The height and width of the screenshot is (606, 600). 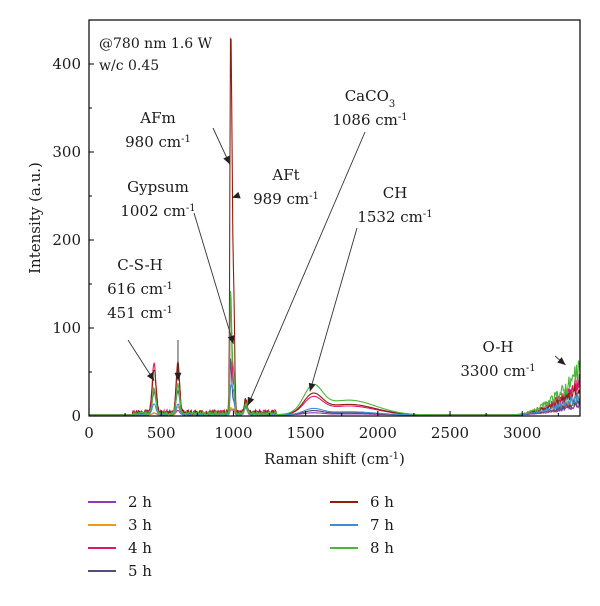 I want to click on x-tick-label: 1000, so click(x=233, y=433).